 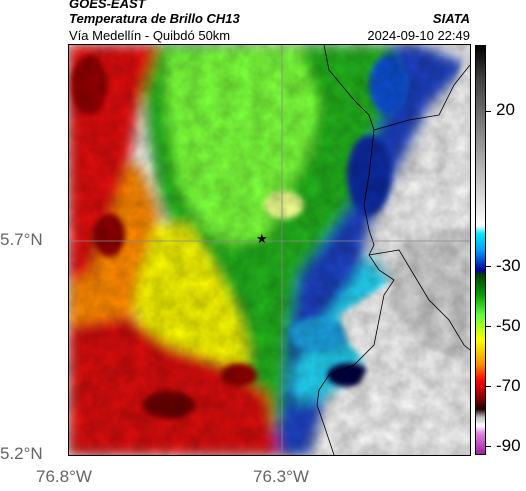 What do you see at coordinates (508, 445) in the screenshot?
I see `colorbar-label-minus90: -90` at bounding box center [508, 445].